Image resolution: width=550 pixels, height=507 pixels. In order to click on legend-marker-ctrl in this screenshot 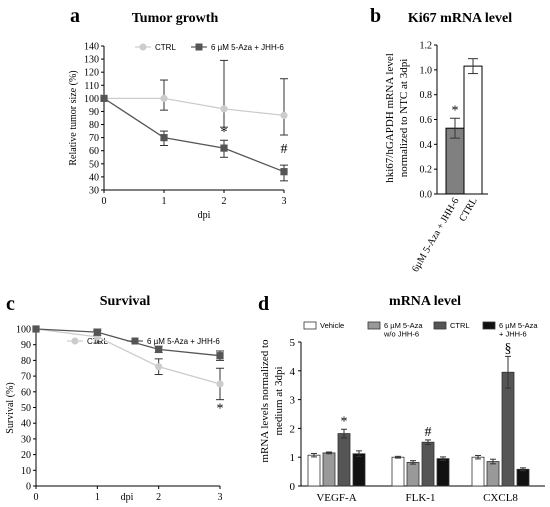, I will do `click(143, 47)`.